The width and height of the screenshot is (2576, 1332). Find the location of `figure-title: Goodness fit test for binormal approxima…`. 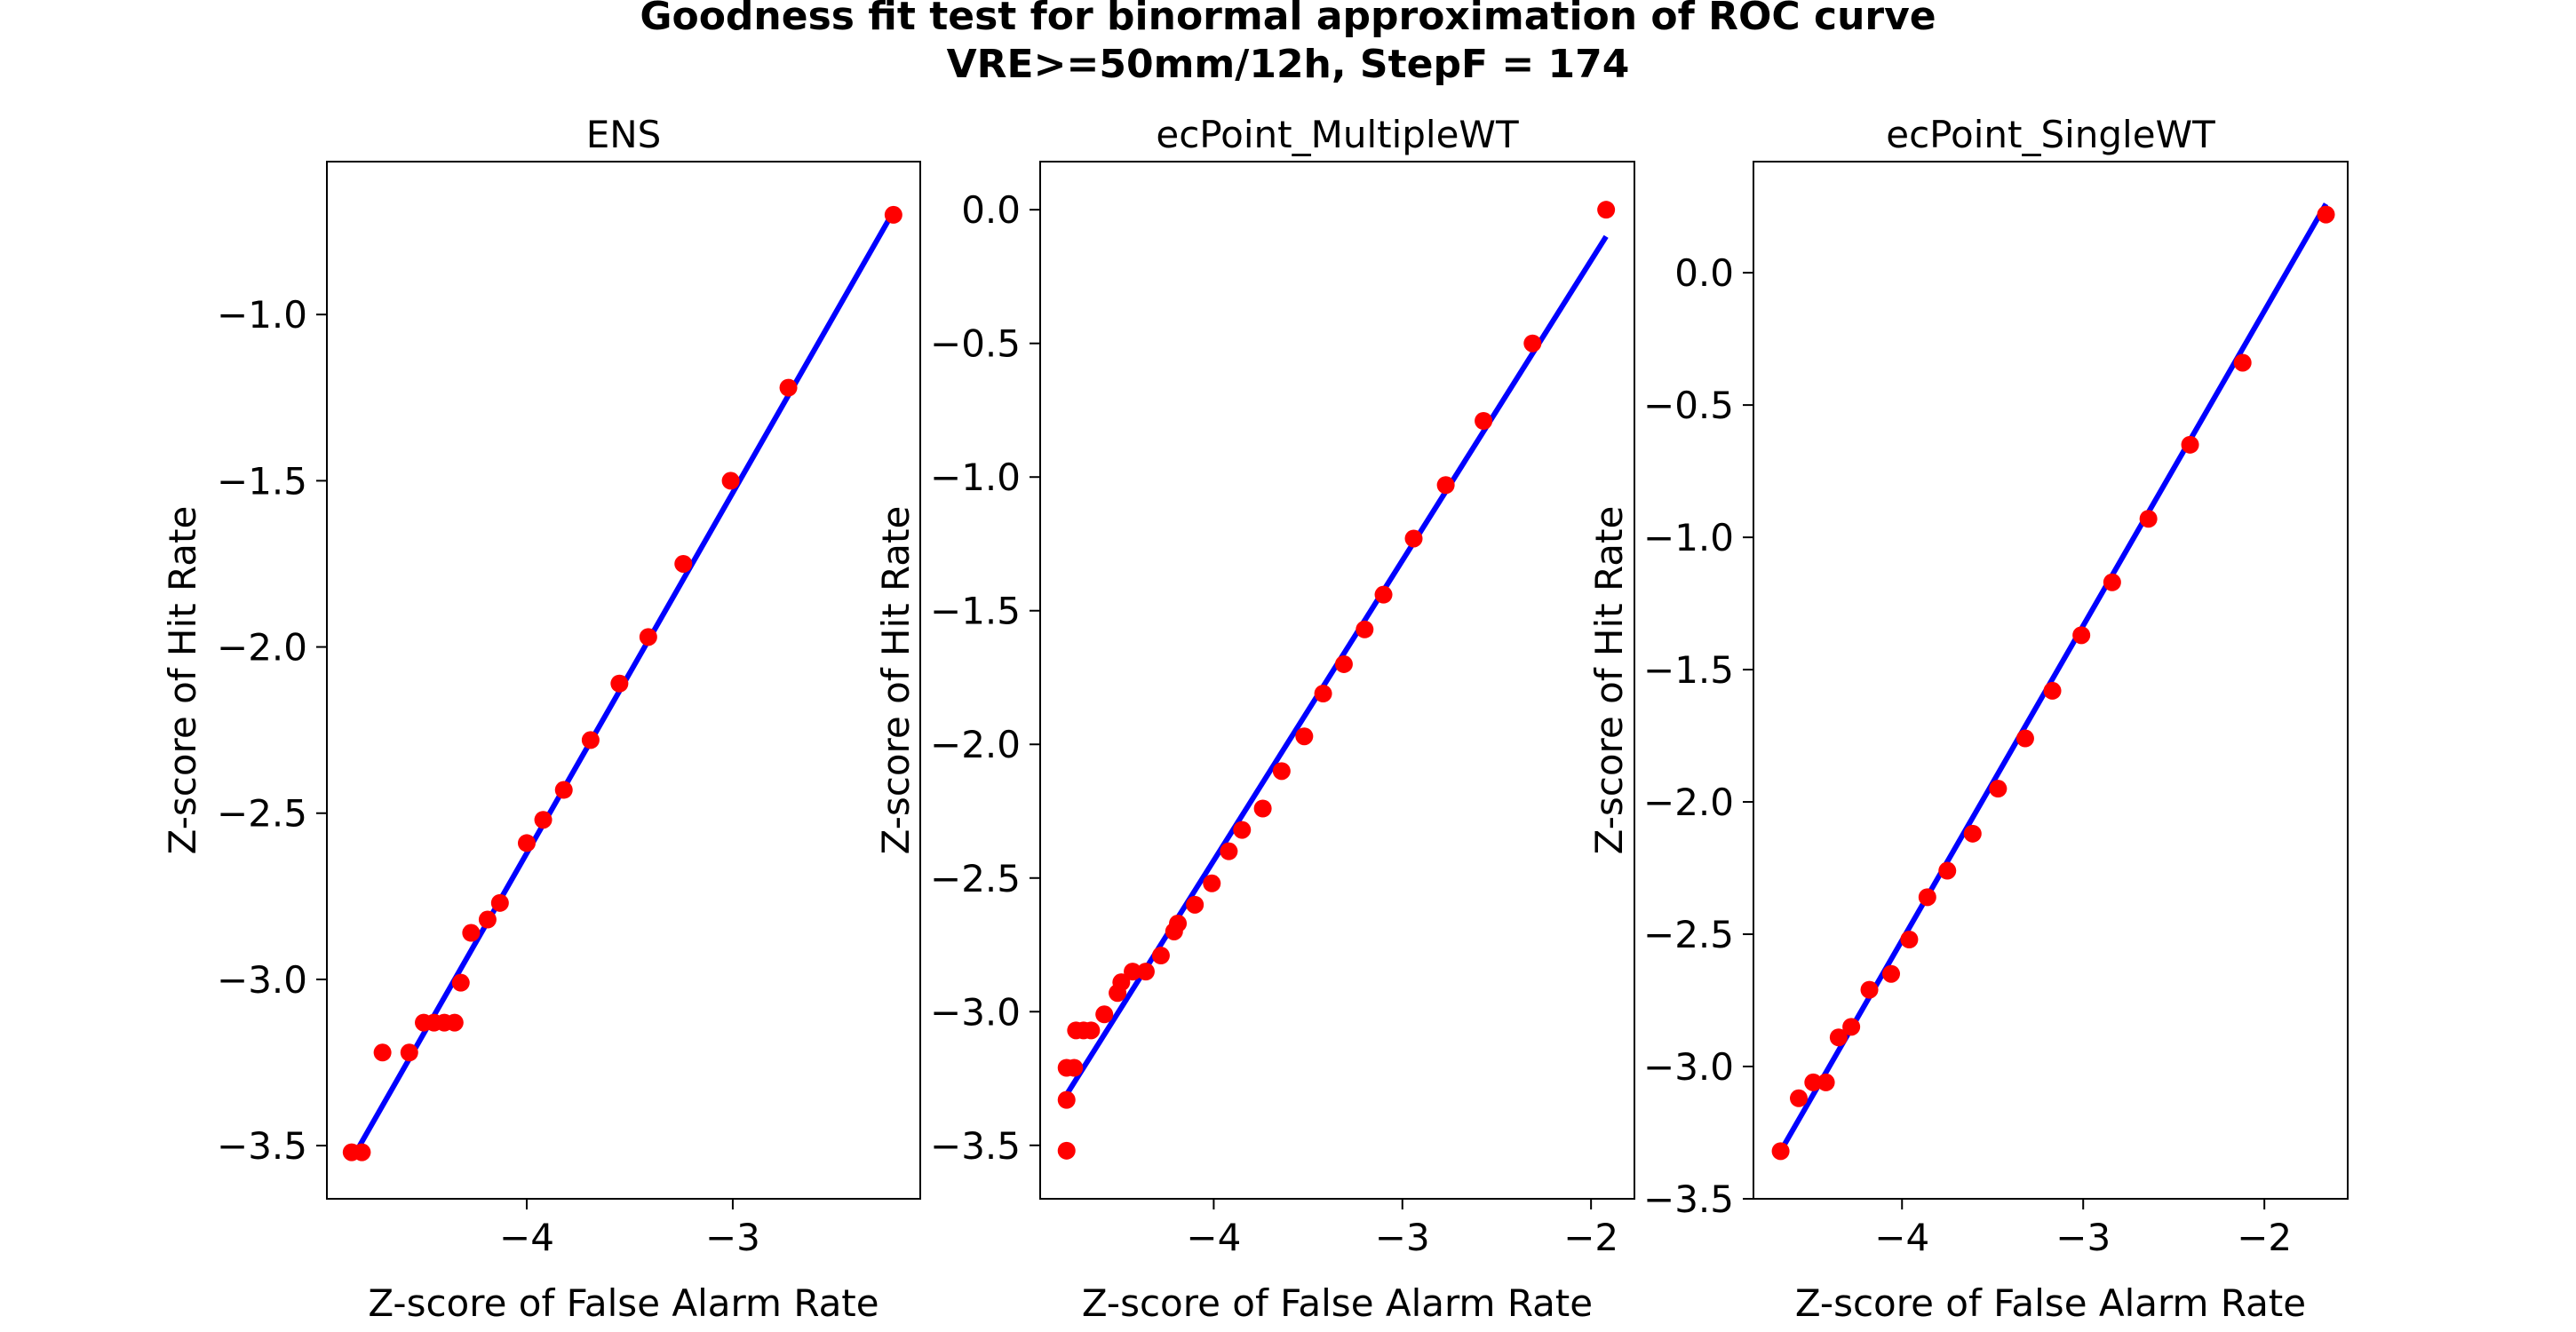

figure-title: Goodness fit test for binormal approxima… is located at coordinates (1288, 44).